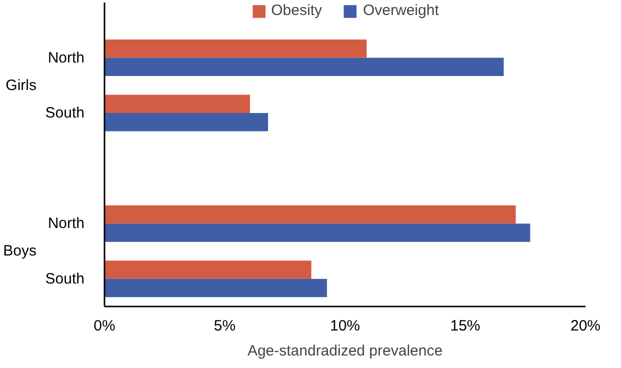 Image resolution: width=621 pixels, height=368 pixels. I want to click on legend-label: Overweight, so click(400, 10).